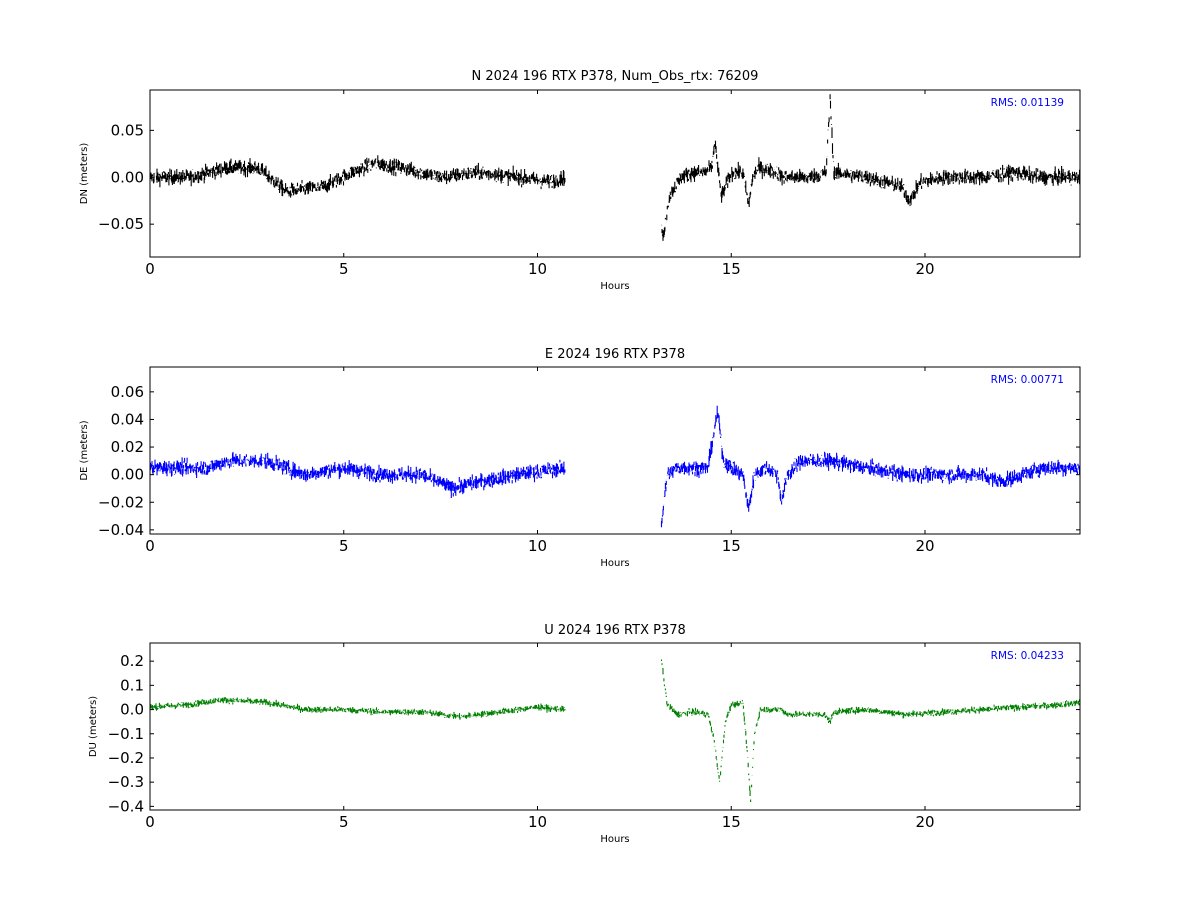  I want to click on panel-north-frame, so click(615, 173).